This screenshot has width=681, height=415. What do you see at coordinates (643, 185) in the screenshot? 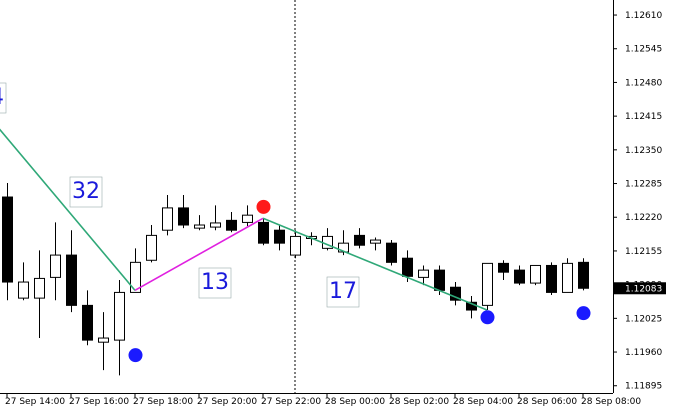
I see `y-tick-label: 1.12285` at bounding box center [643, 185].